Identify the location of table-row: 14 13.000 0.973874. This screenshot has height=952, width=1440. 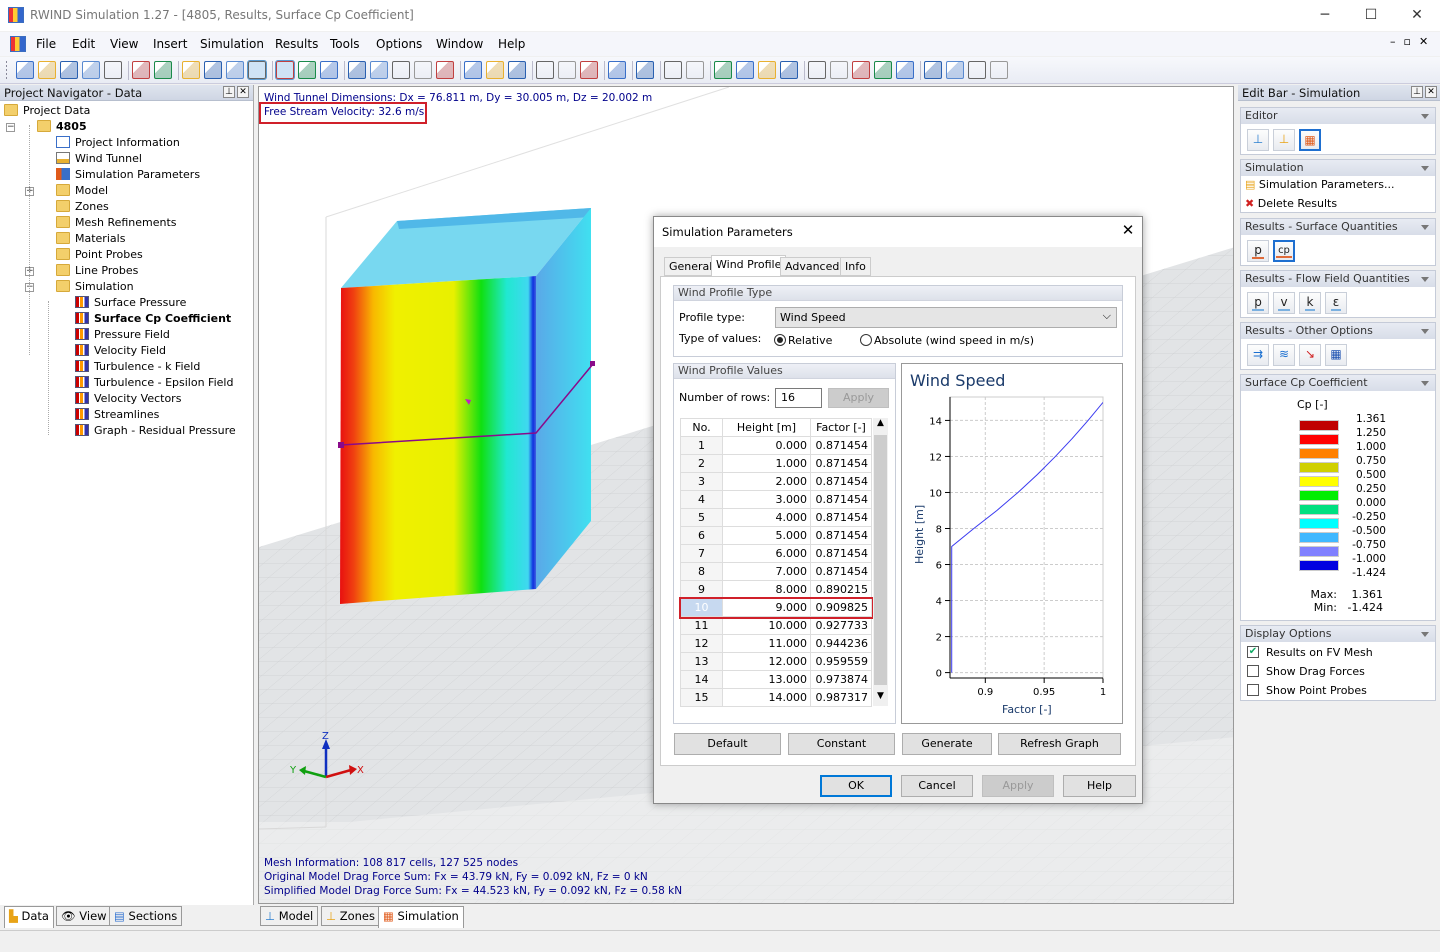
(776, 679).